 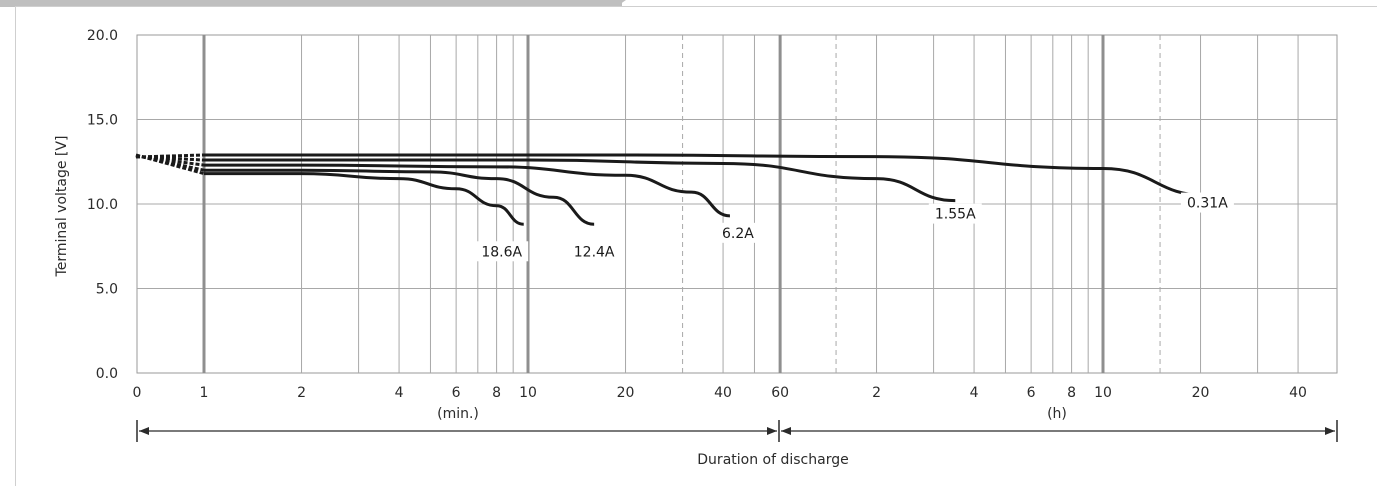 I want to click on curve-label: 1.55A, so click(x=955, y=215).